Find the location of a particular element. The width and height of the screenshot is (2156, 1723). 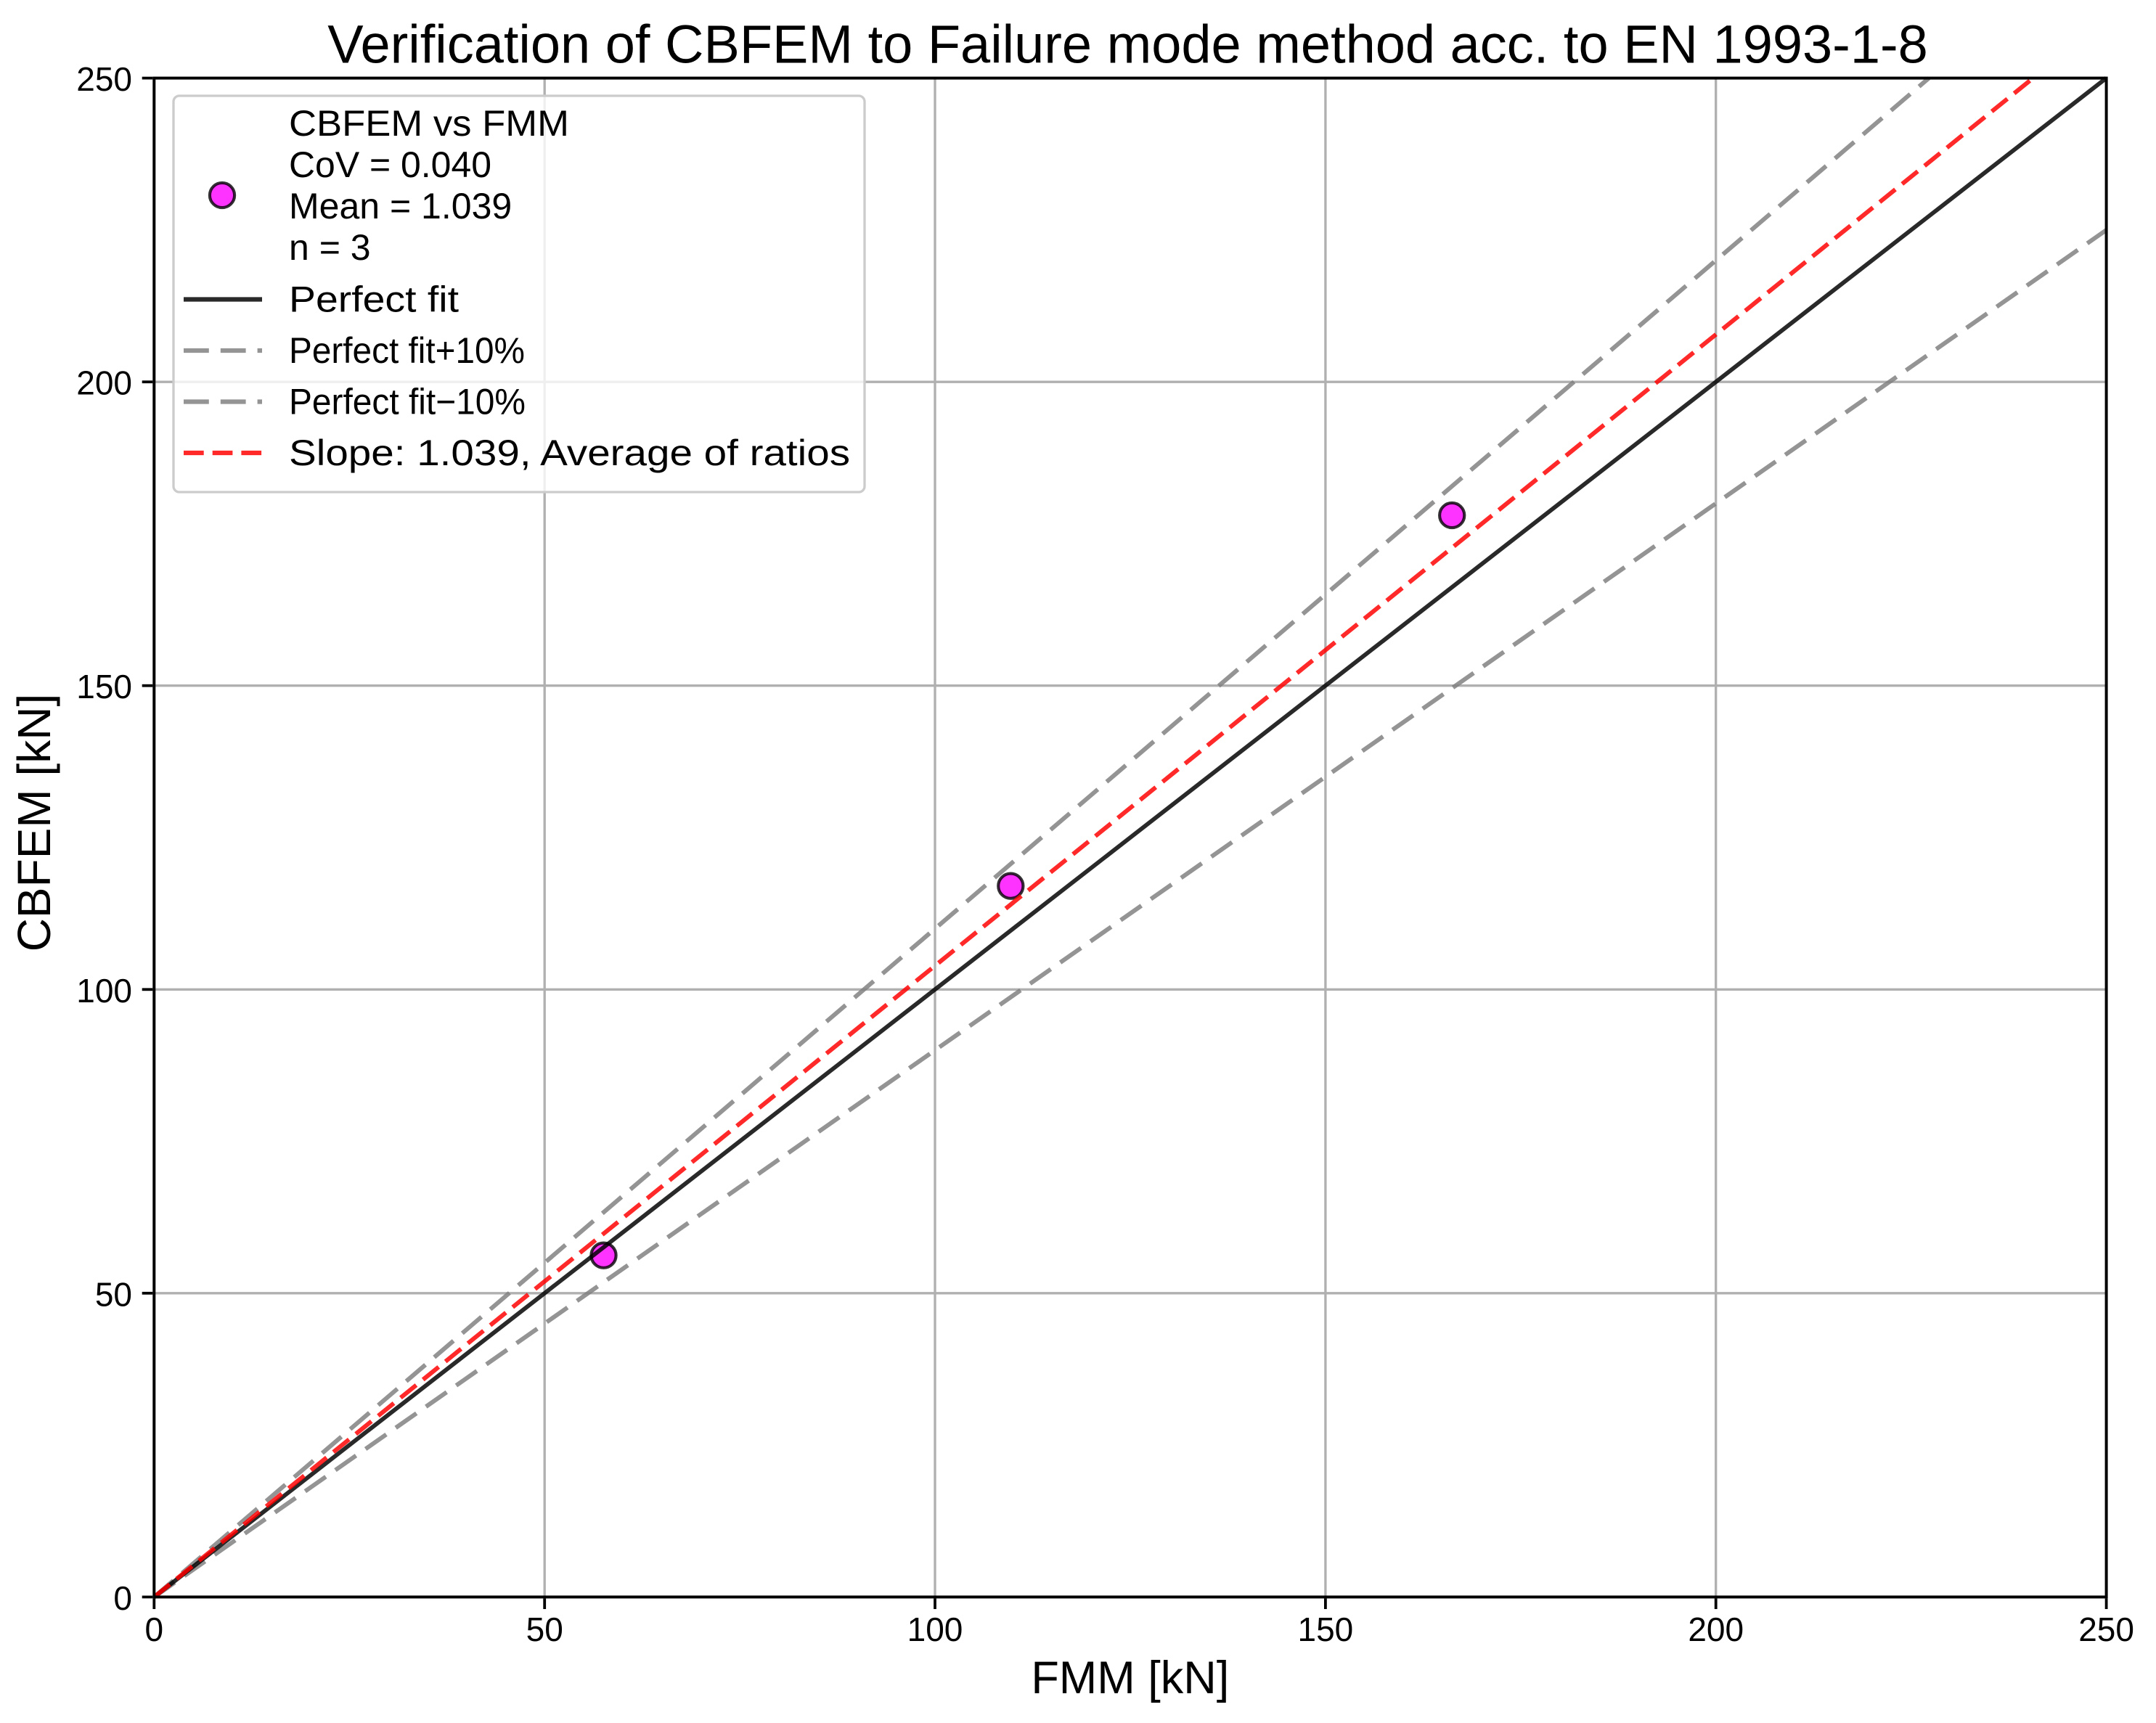

svg-text: Perfect fit is located at coordinates (374, 299).